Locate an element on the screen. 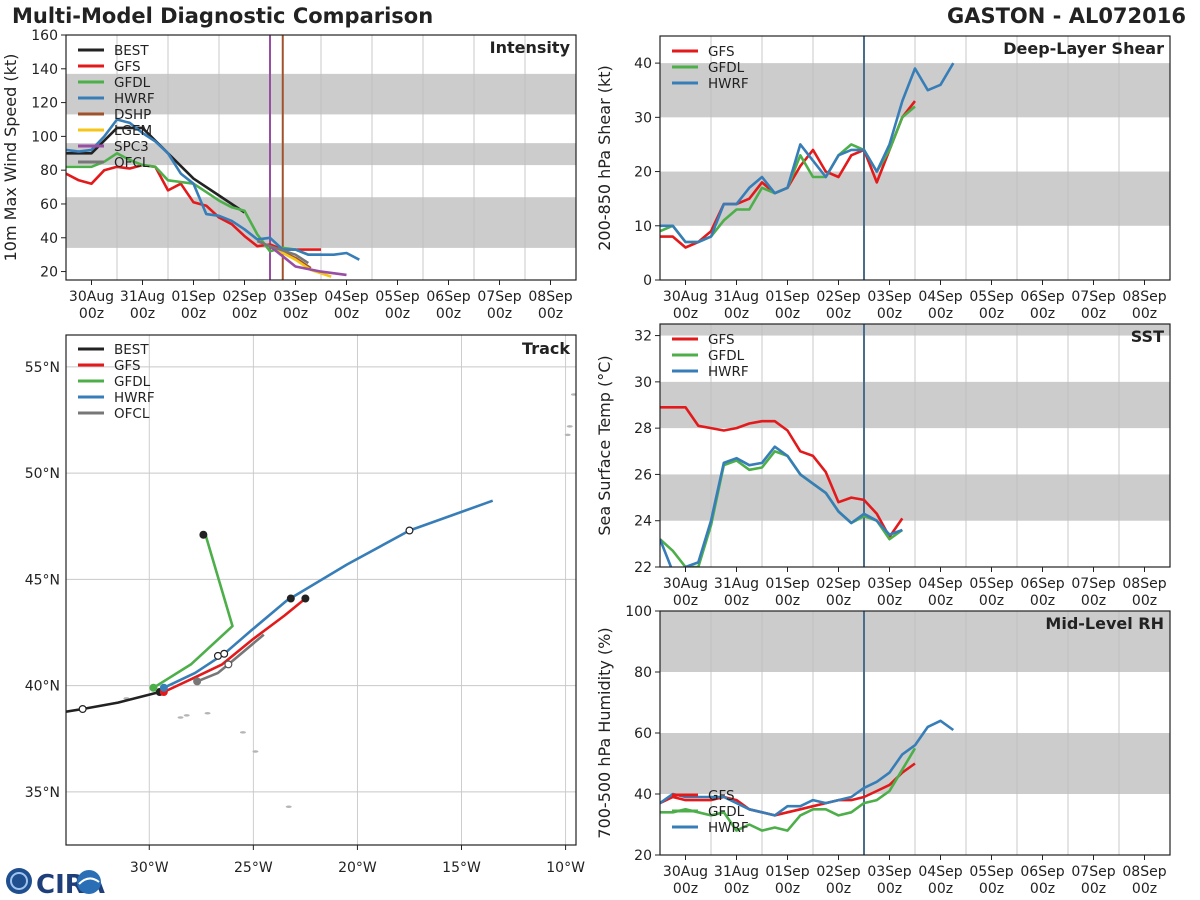  rh-xtick-day: 07Sep is located at coordinates (1093, 872).